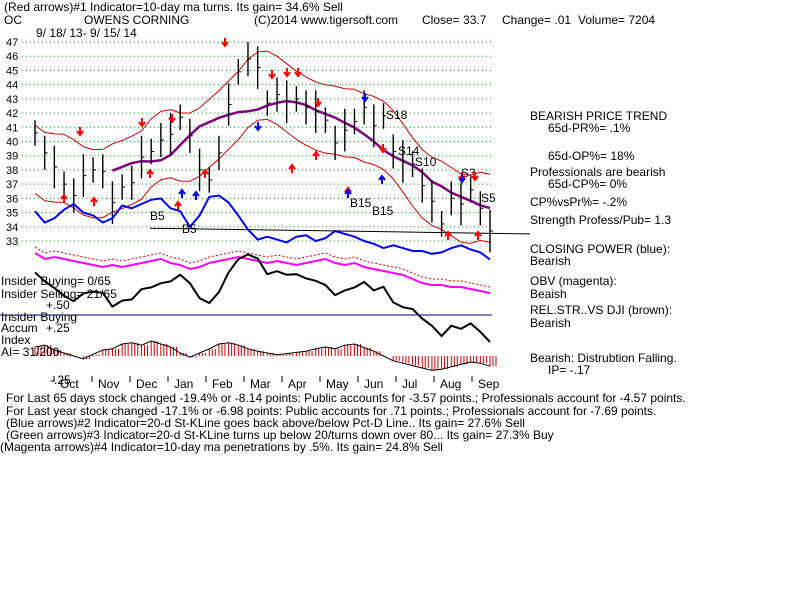  What do you see at coordinates (409, 151) in the screenshot?
I see `signal-annotation: S14` at bounding box center [409, 151].